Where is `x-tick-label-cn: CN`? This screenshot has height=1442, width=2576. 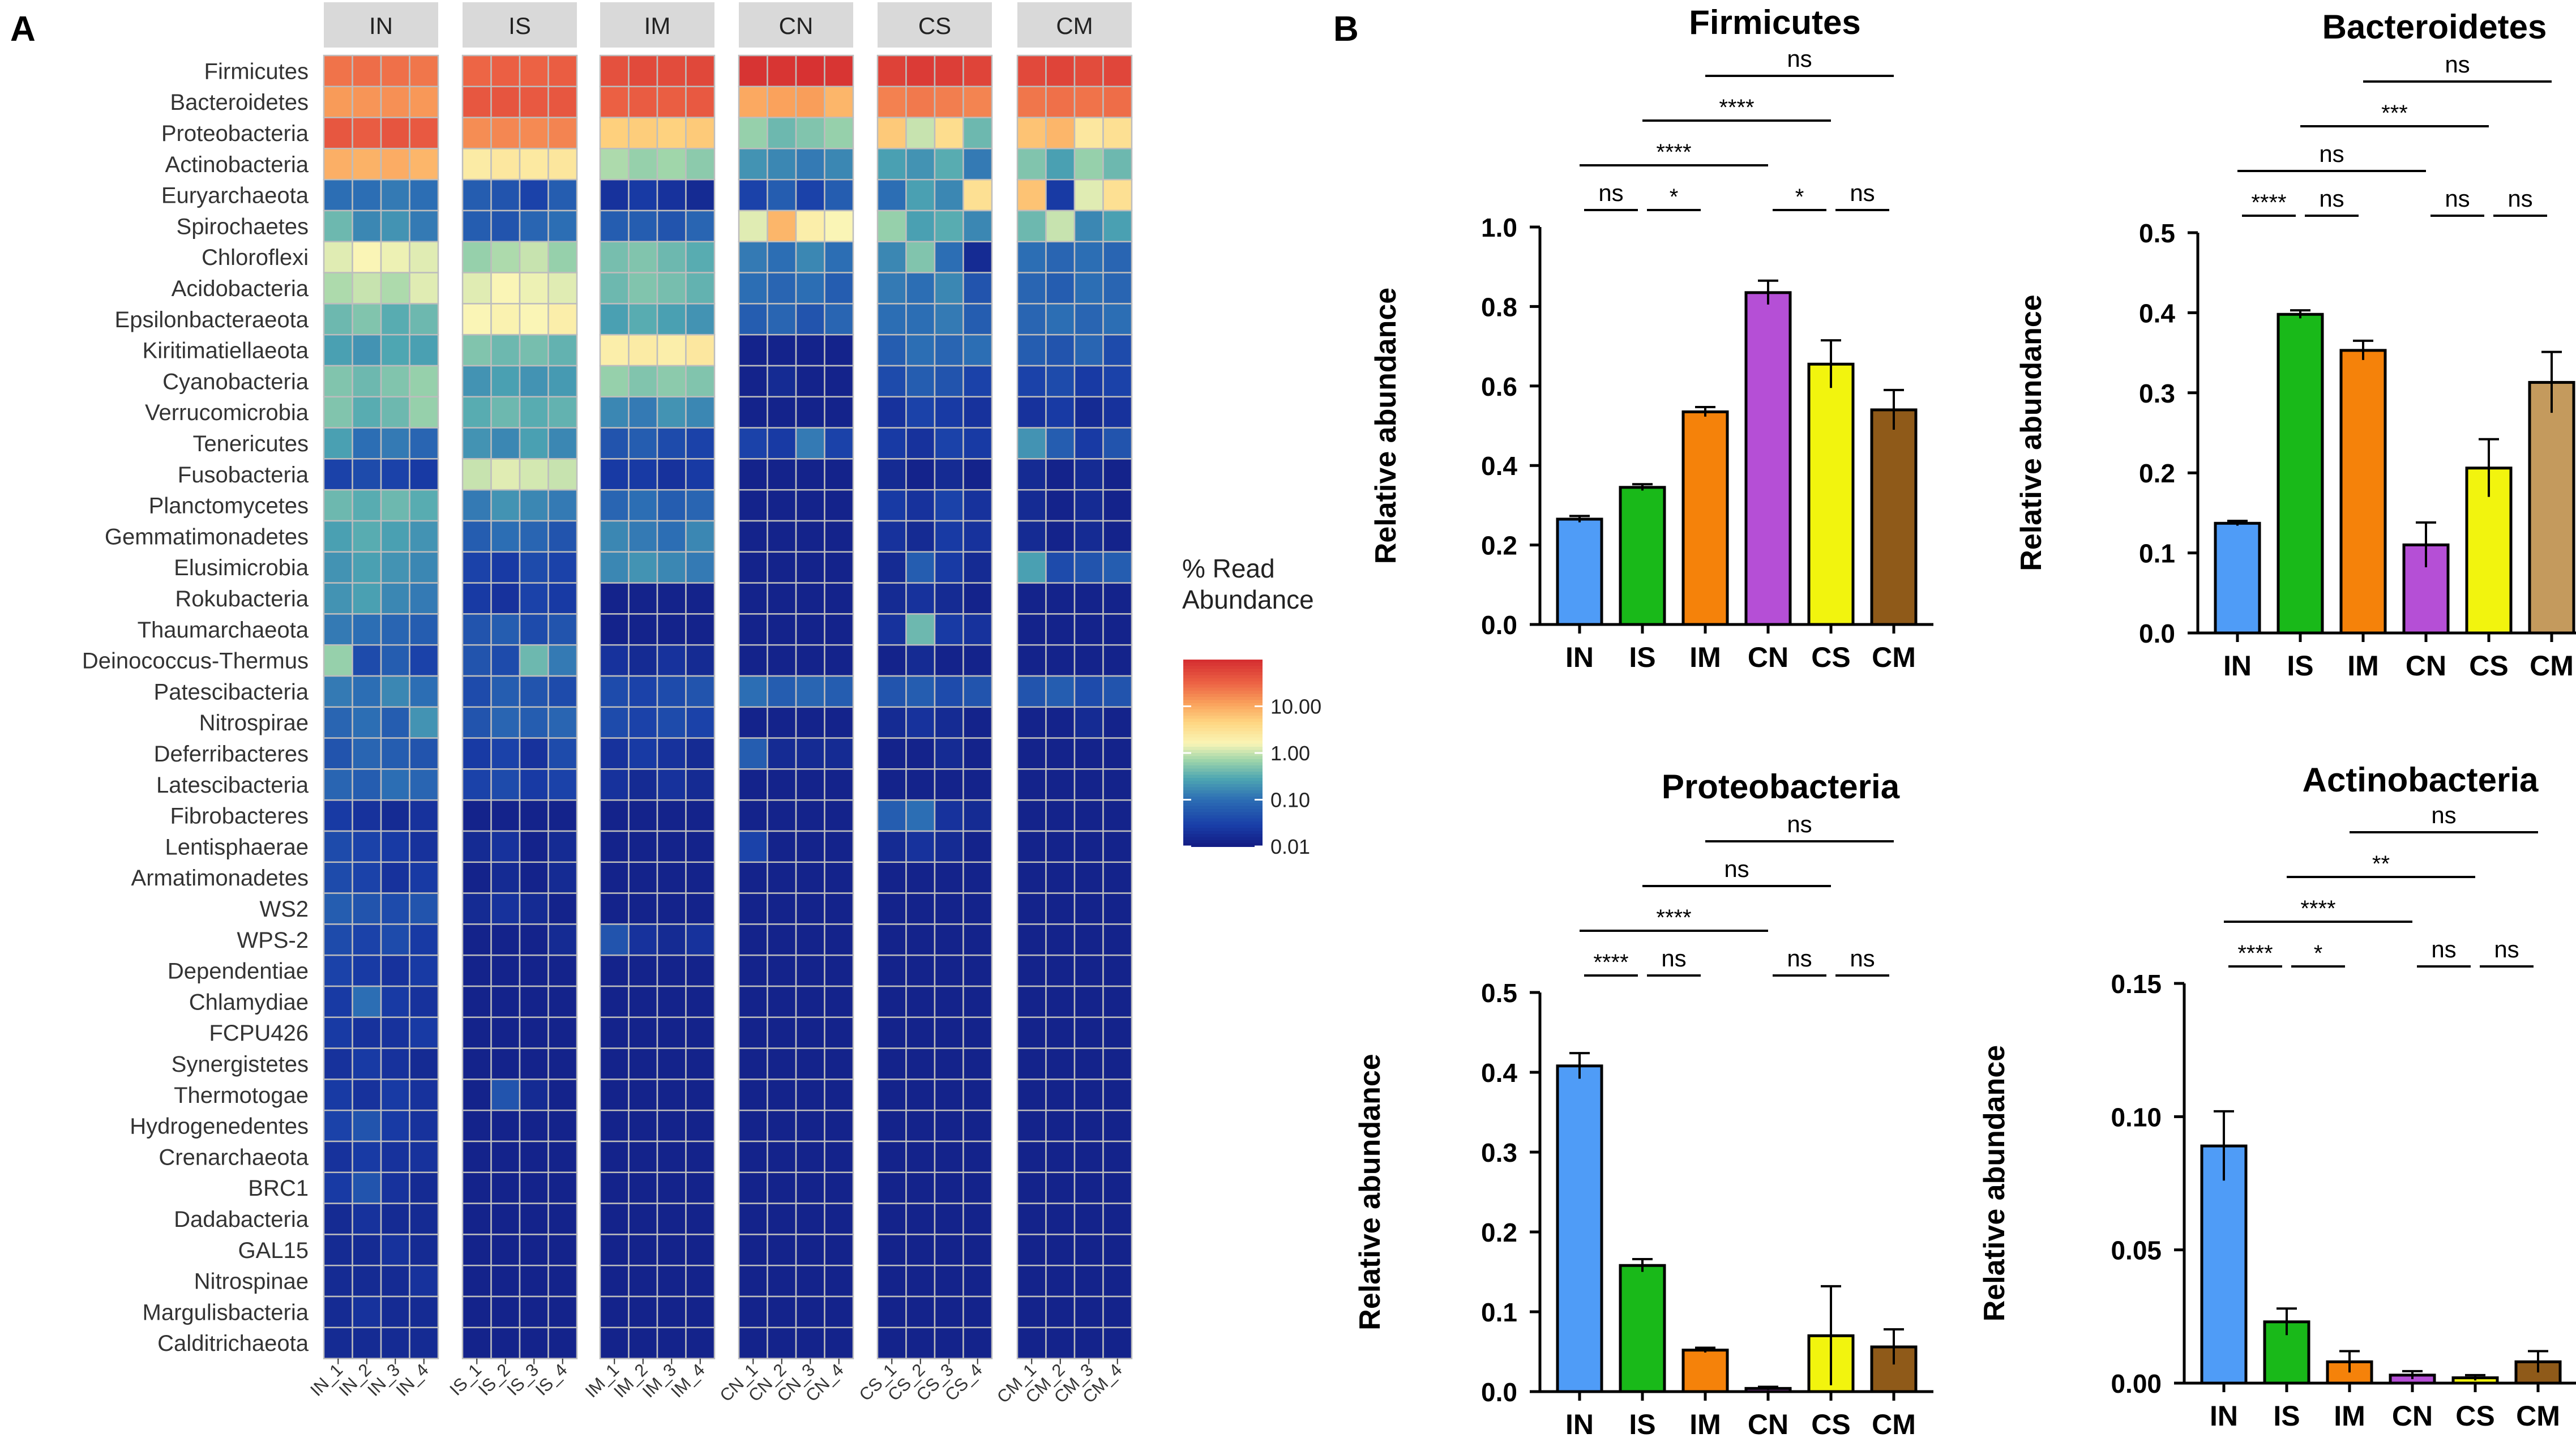 x-tick-label-cn: CN is located at coordinates (1768, 657).